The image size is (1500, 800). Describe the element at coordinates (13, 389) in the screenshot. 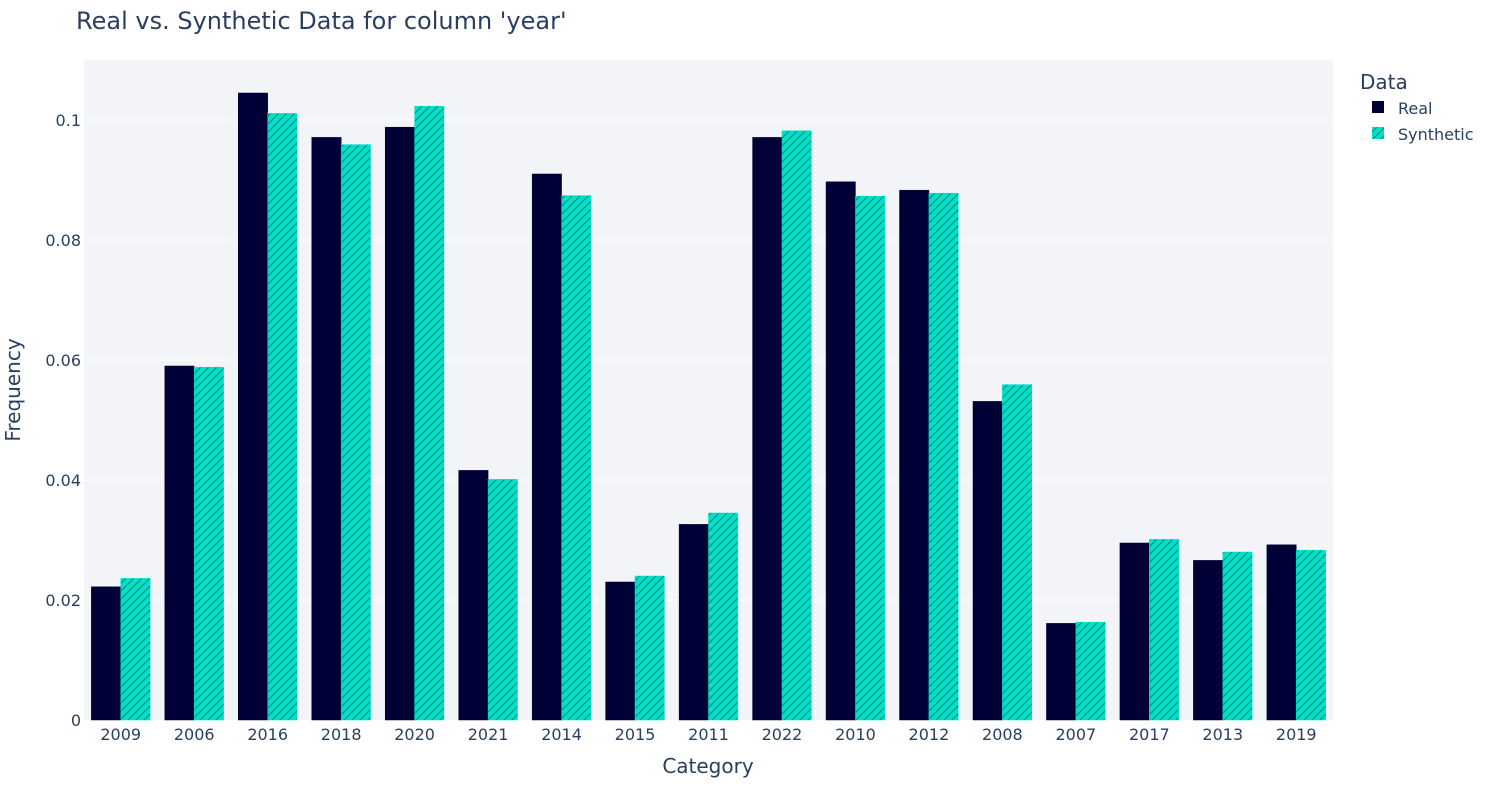

I see `y-axis-title: Frequency` at that location.